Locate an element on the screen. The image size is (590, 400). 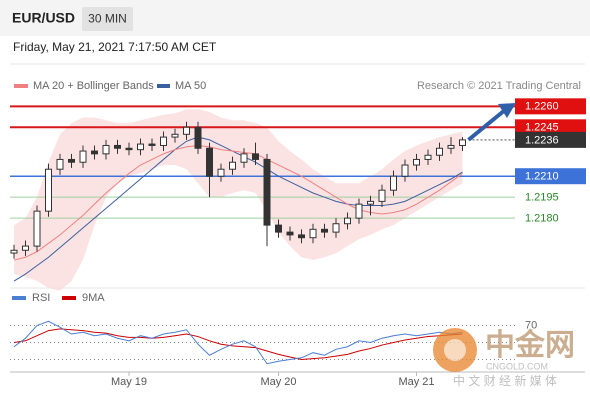
symbol: EUR/USD is located at coordinates (43, 18).